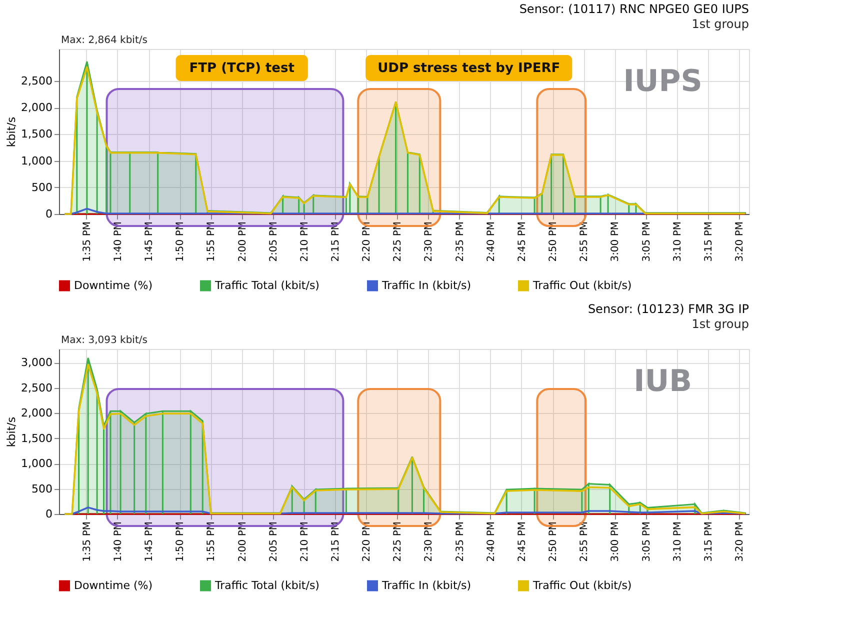 This screenshot has height=630, width=845. What do you see at coordinates (469, 68) in the screenshot?
I see `annotation: UDP stress test by IPERF` at bounding box center [469, 68].